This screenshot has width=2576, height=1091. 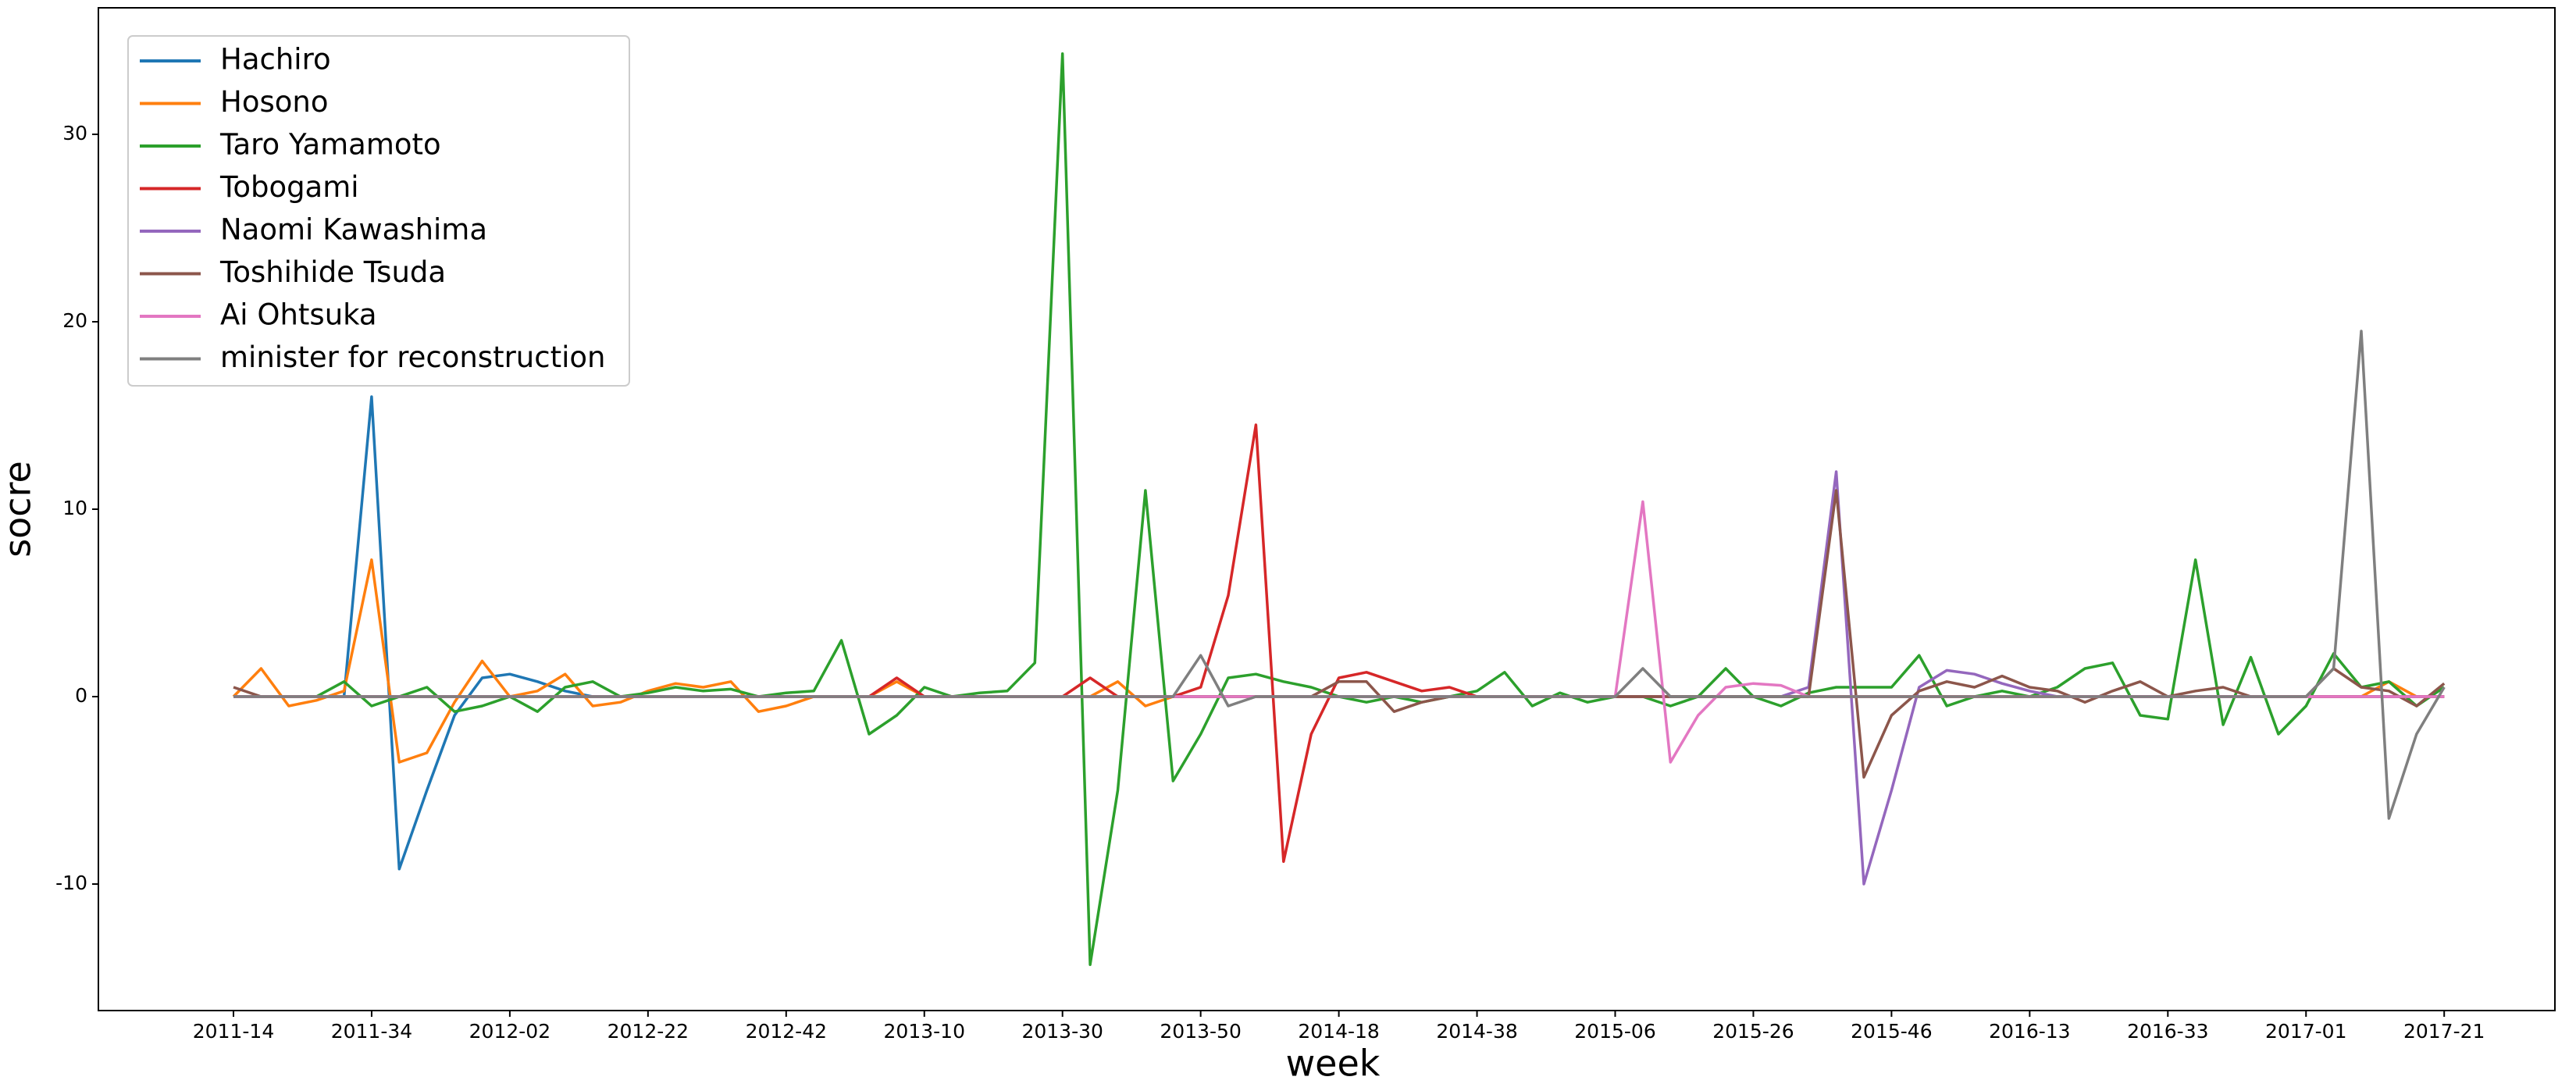 I want to click on x-tick-label: 2012-22, so click(x=648, y=1031).